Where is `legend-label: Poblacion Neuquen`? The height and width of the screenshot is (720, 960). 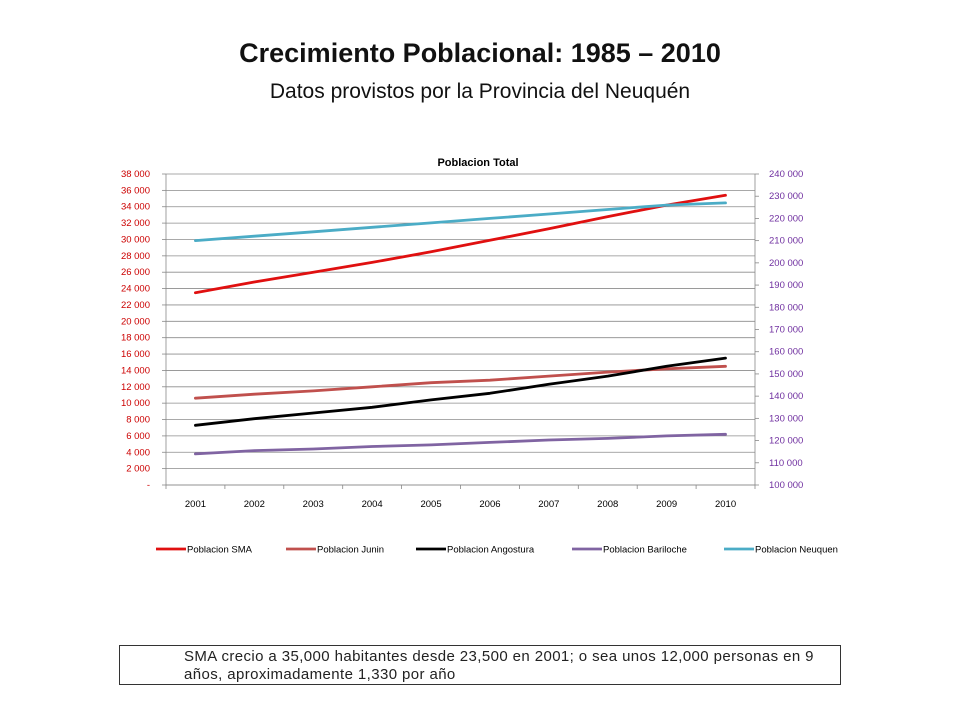 legend-label: Poblacion Neuquen is located at coordinates (796, 550).